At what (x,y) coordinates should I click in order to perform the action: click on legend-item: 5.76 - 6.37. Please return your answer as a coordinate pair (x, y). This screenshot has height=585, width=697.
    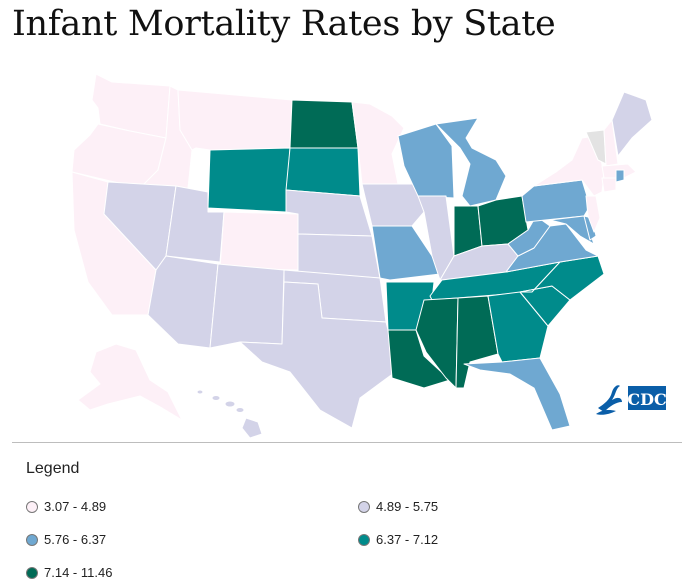
    Looking at the image, I should click on (66, 539).